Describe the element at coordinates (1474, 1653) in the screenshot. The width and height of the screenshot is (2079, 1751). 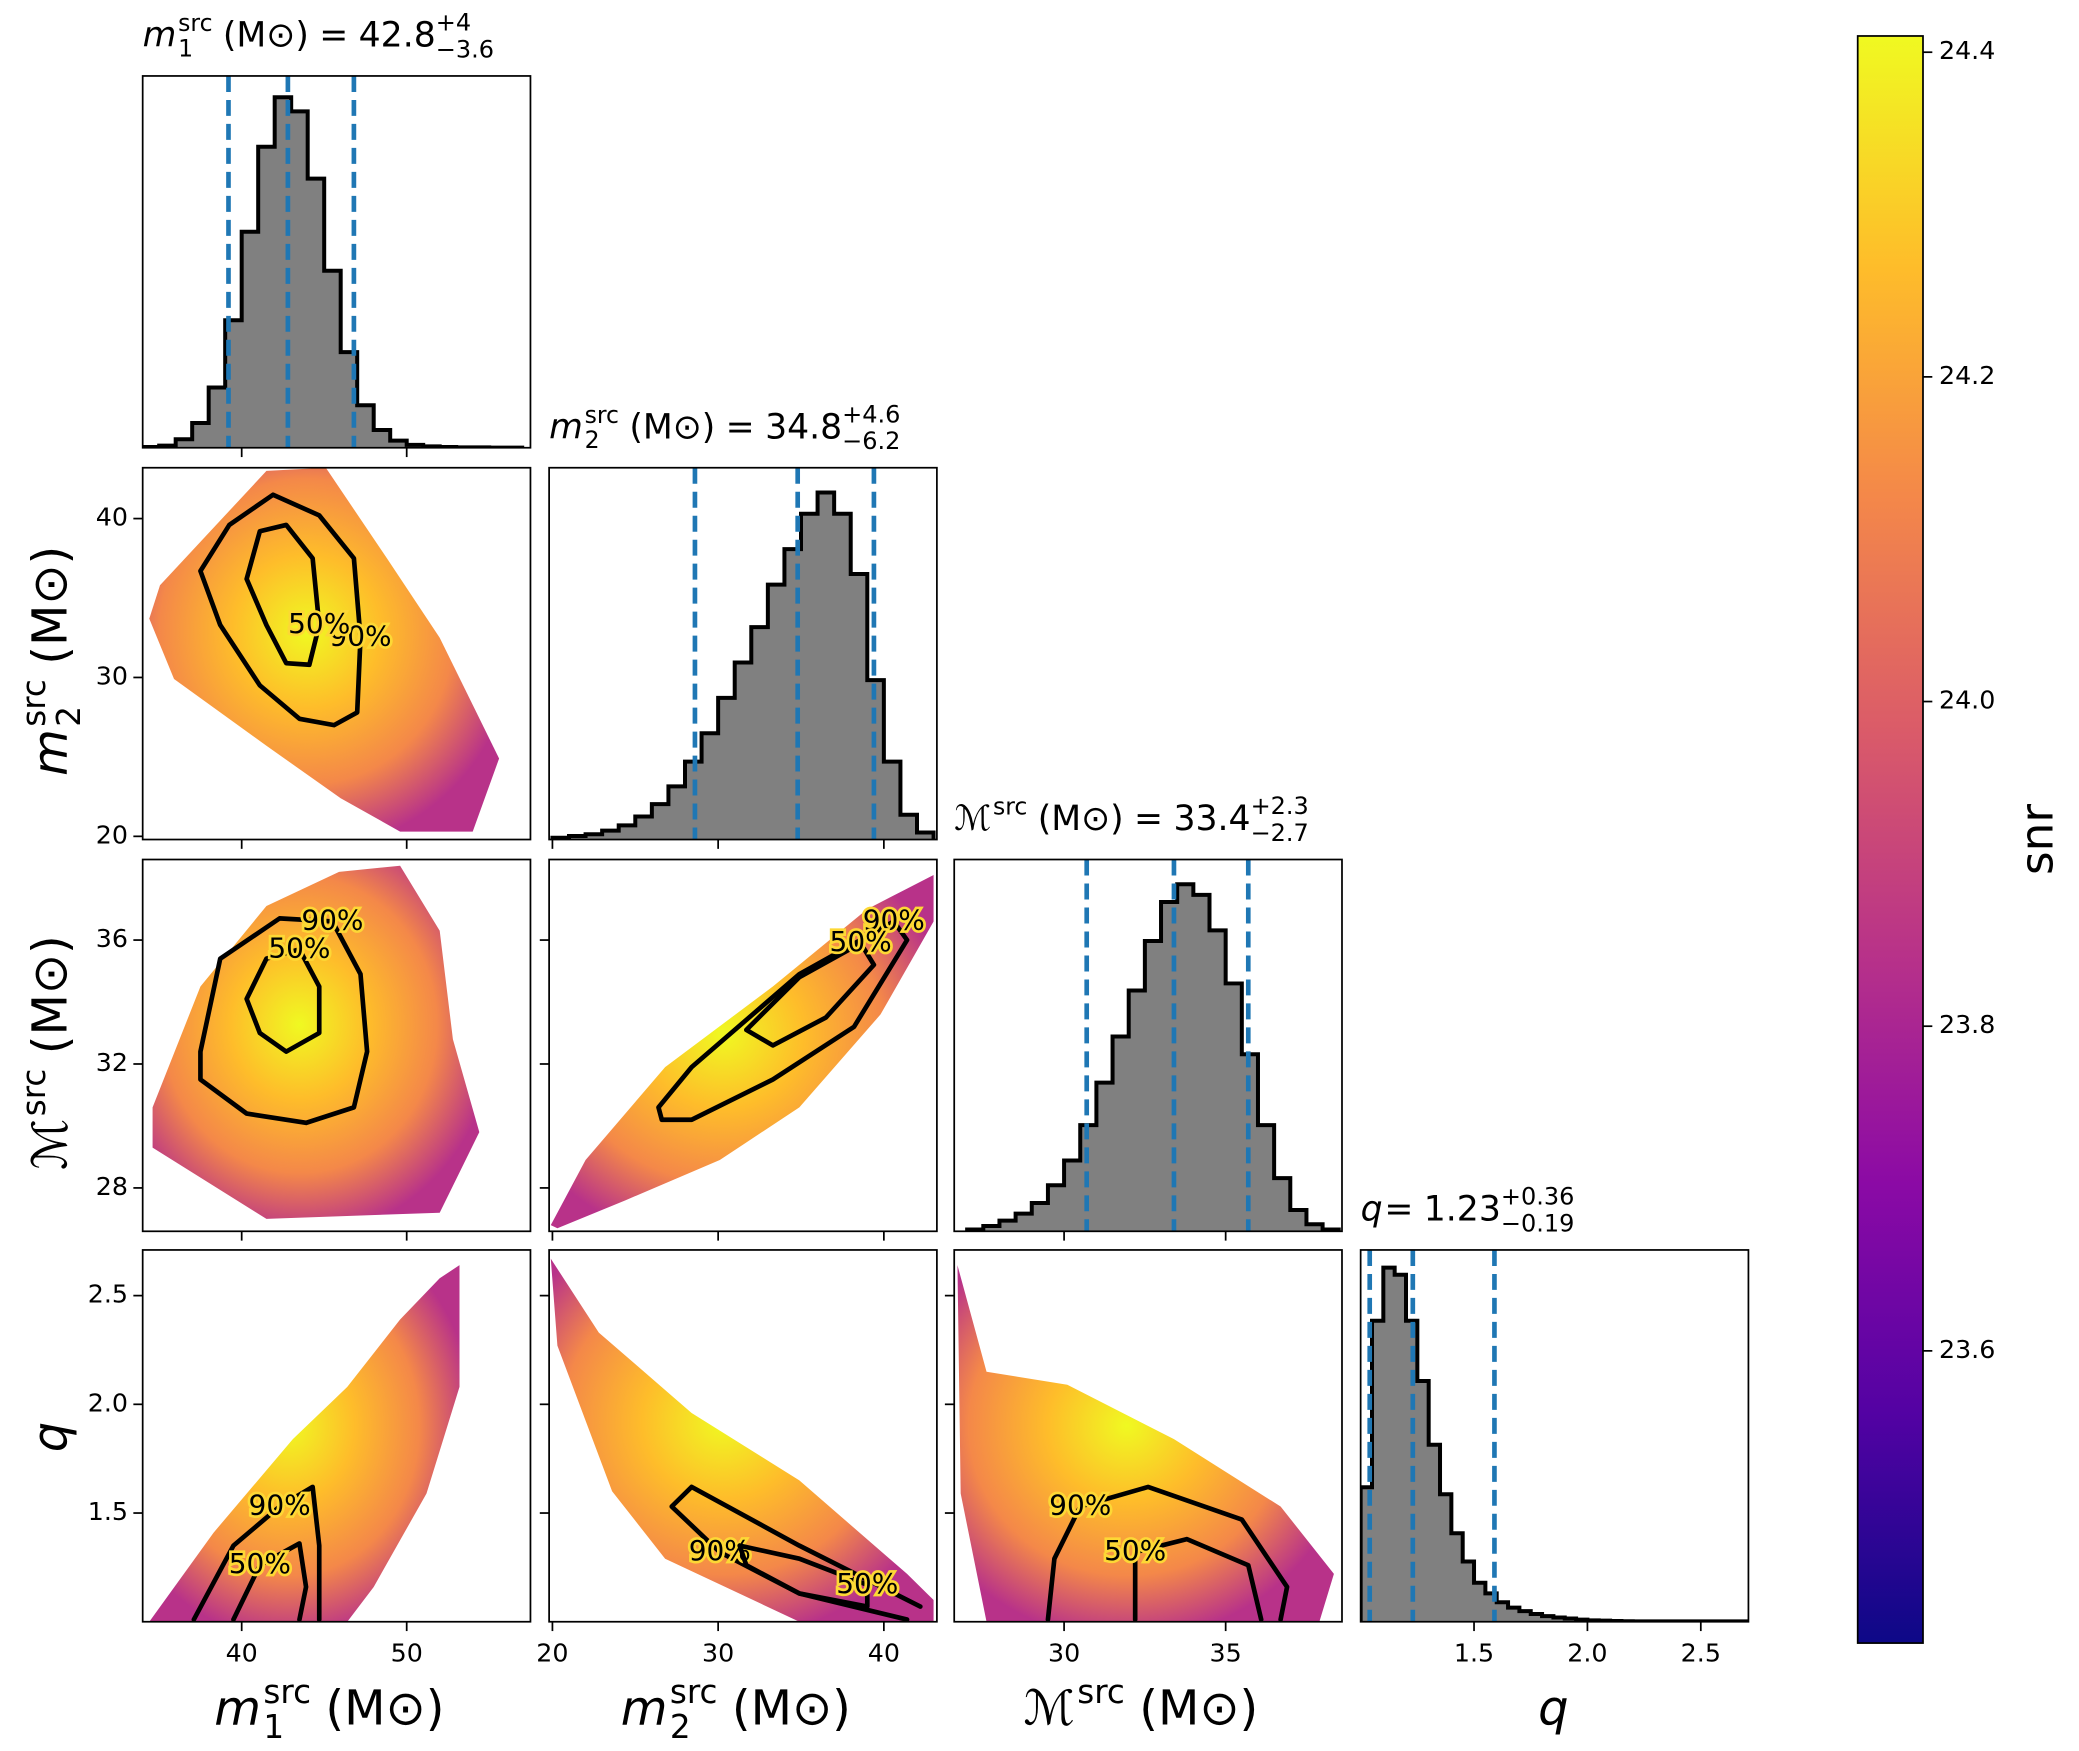
I see `x-tick-label: 1.5` at that location.